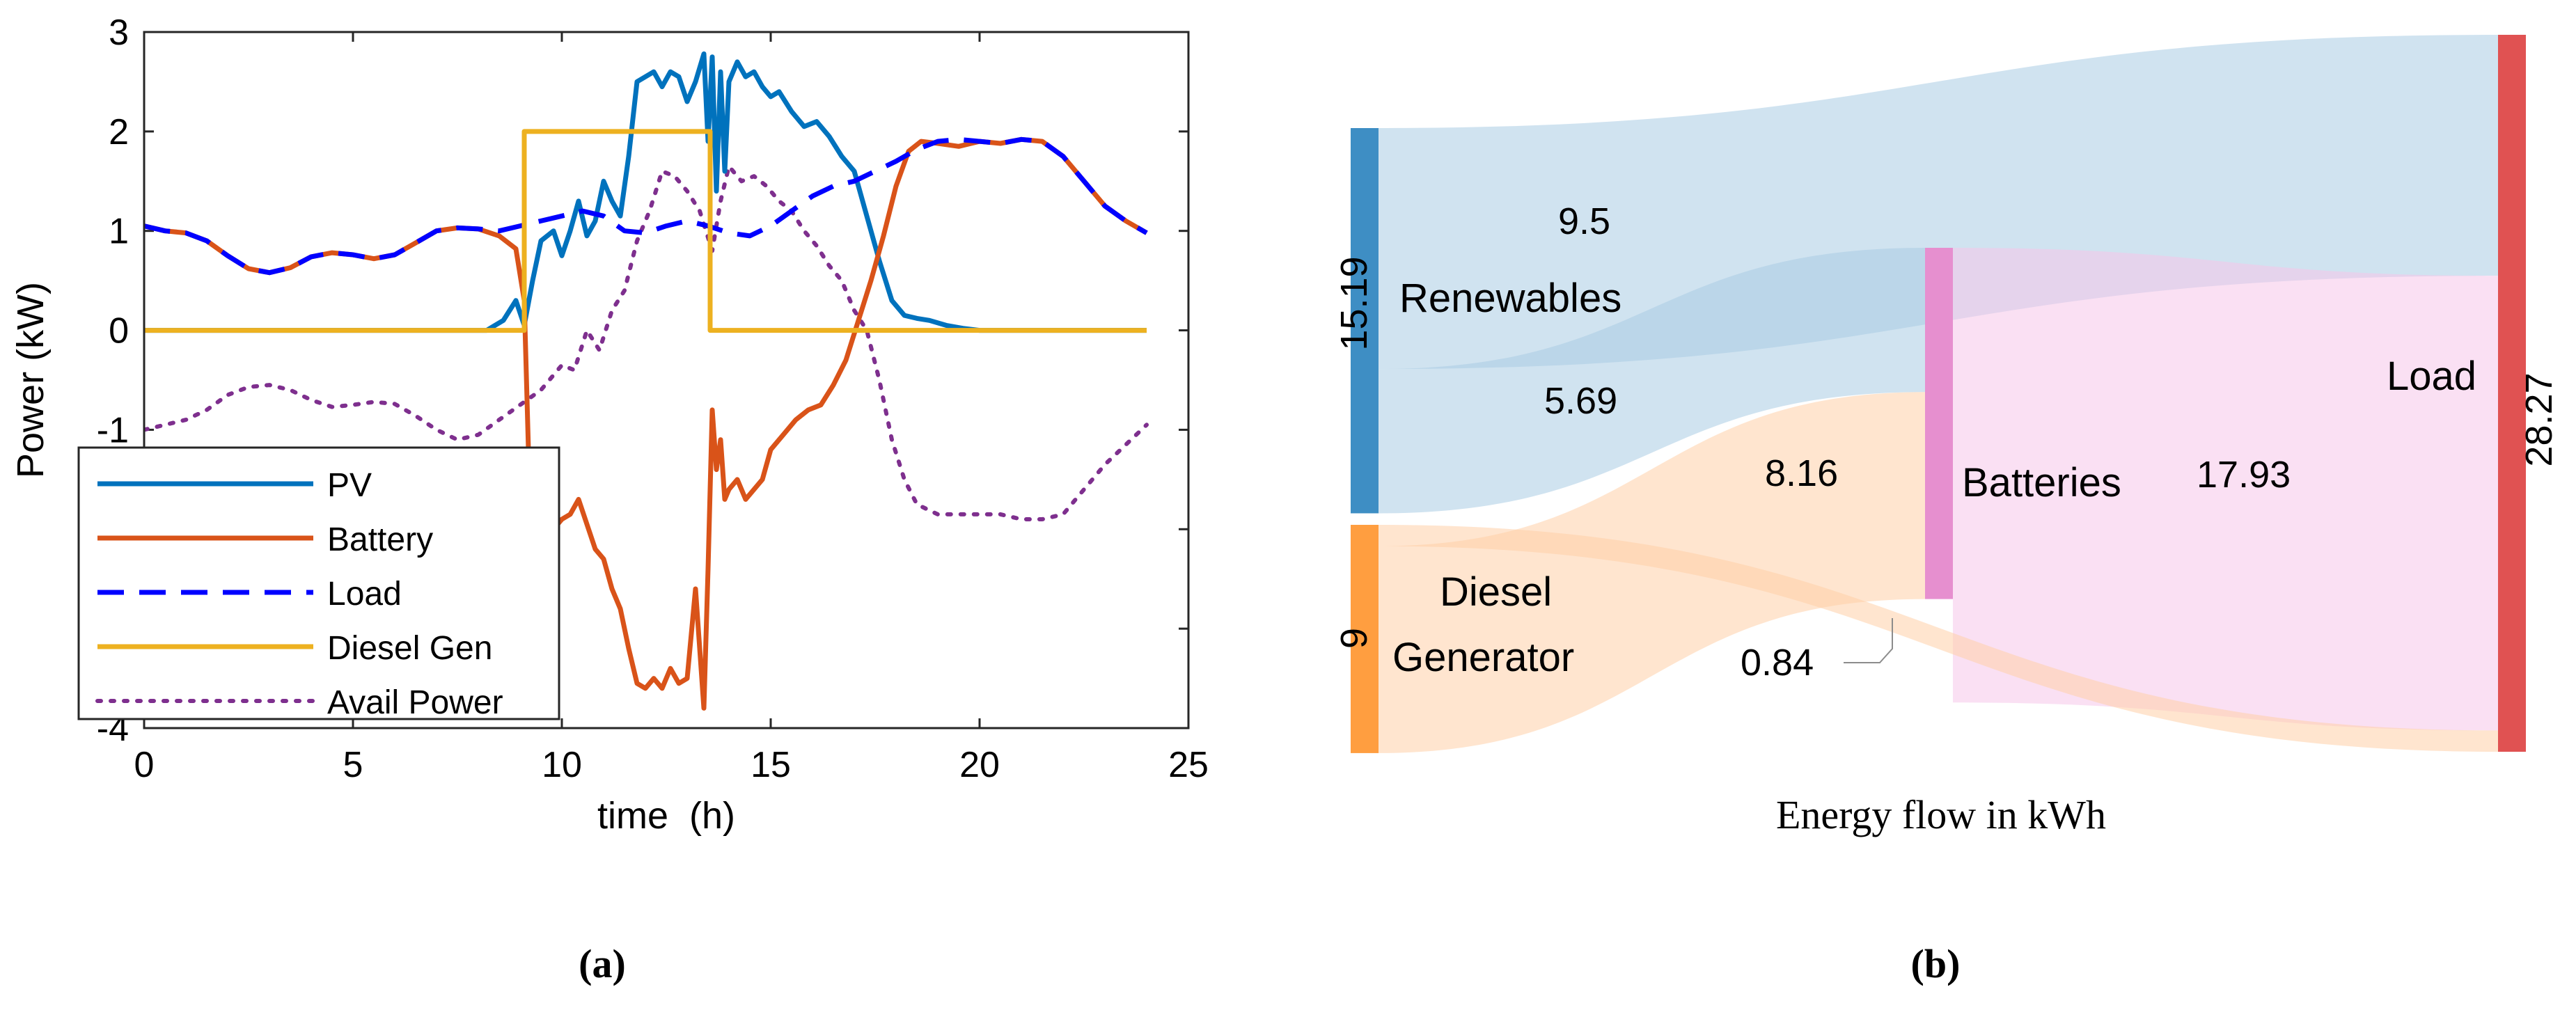 The width and height of the screenshot is (2576, 1010). What do you see at coordinates (1938, 638) in the screenshot?
I see `flow-diesel-to-load` at bounding box center [1938, 638].